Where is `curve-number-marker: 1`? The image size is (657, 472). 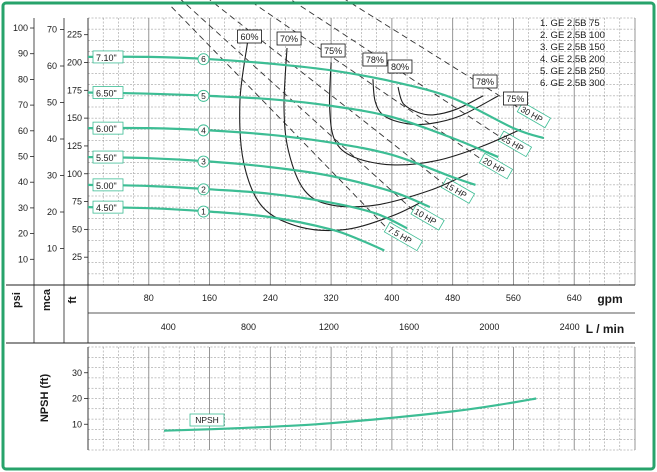 curve-number-marker: 1 is located at coordinates (203, 211).